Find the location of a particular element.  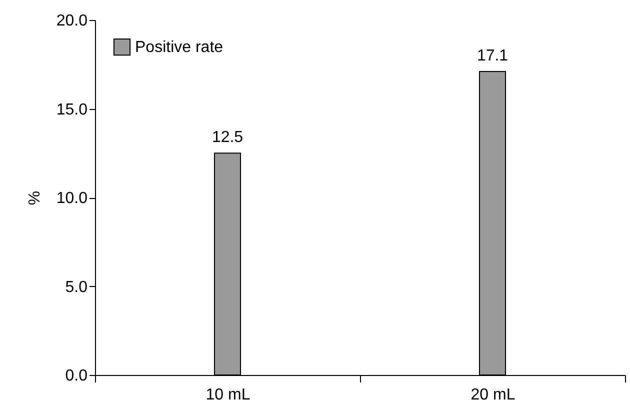

legend-label: Positive rate is located at coordinates (179, 47).